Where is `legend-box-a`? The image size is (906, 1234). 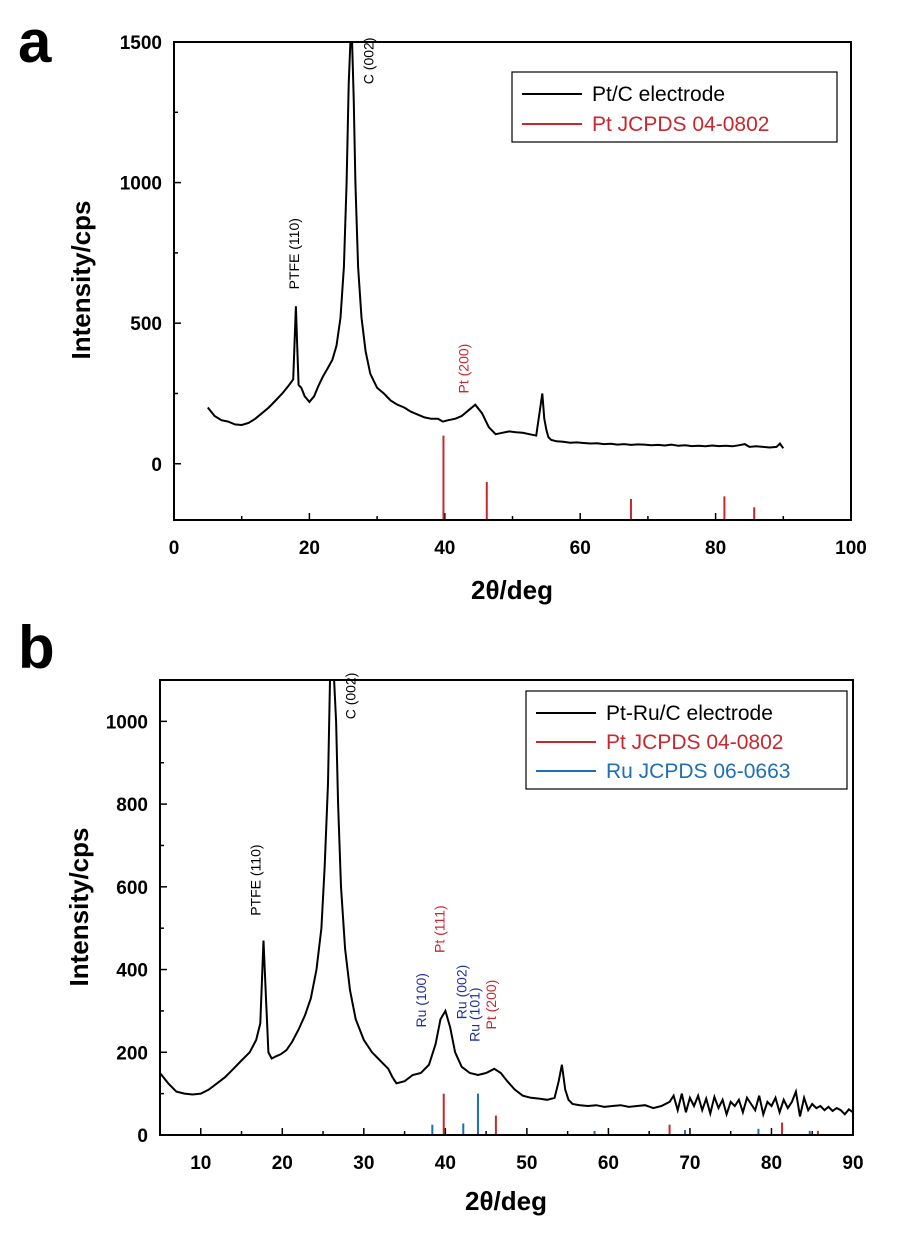
legend-box-a is located at coordinates (674, 107).